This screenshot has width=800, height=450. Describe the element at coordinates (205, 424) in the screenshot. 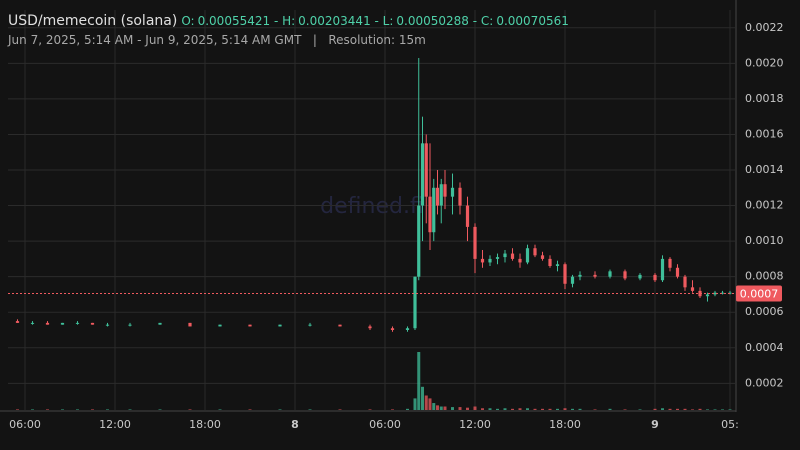

I see `x-tick-label: 18:00` at that location.